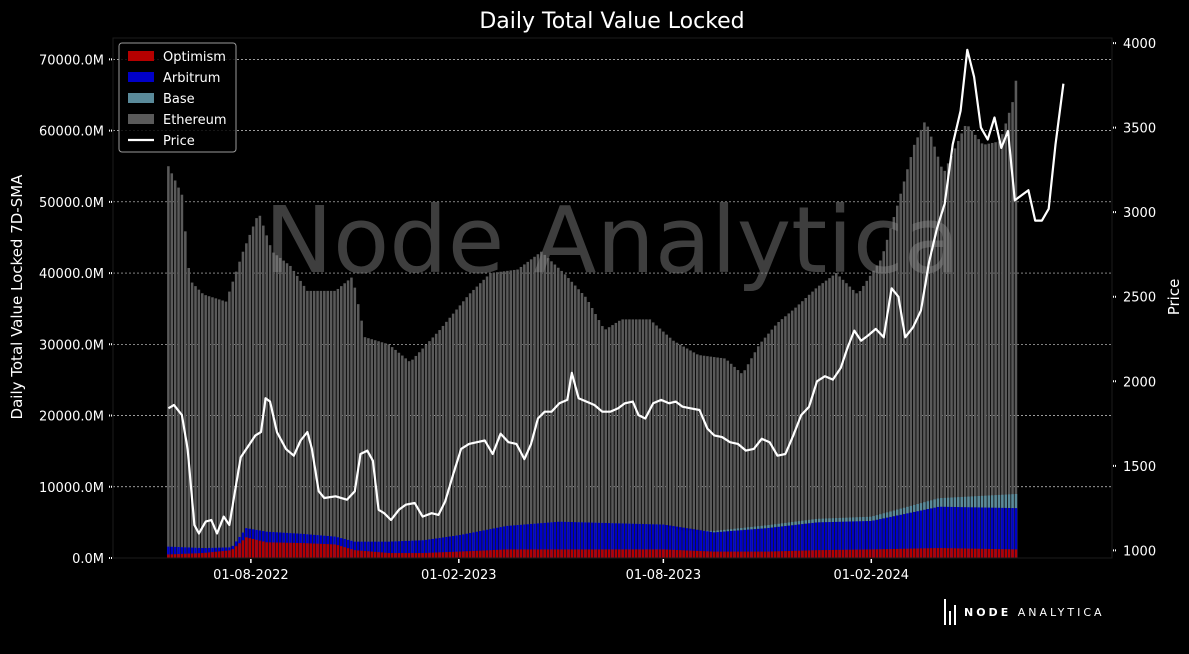 The image size is (1189, 654). What do you see at coordinates (612, 240) in the screenshot?
I see `watermark: Node Analytica` at bounding box center [612, 240].